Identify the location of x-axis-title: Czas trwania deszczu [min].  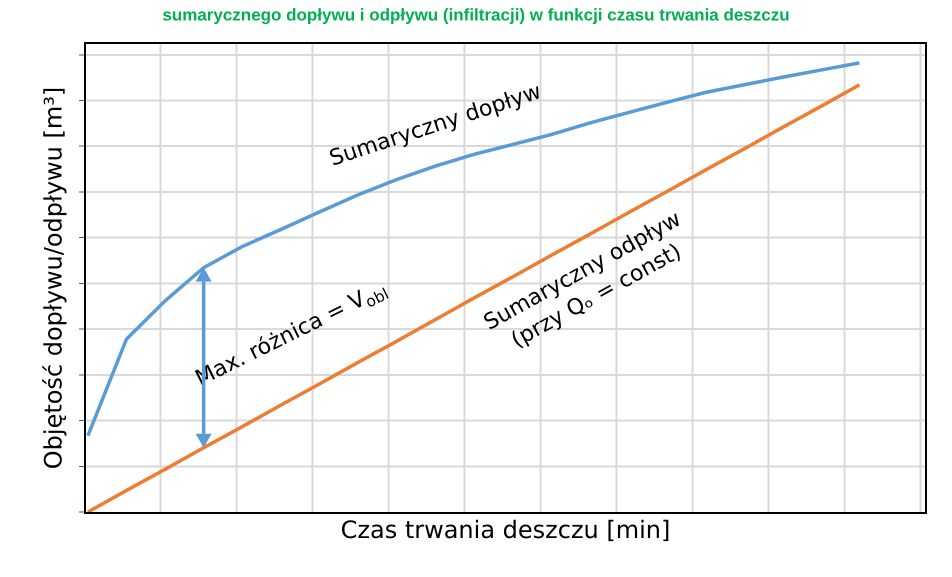
(505, 530).